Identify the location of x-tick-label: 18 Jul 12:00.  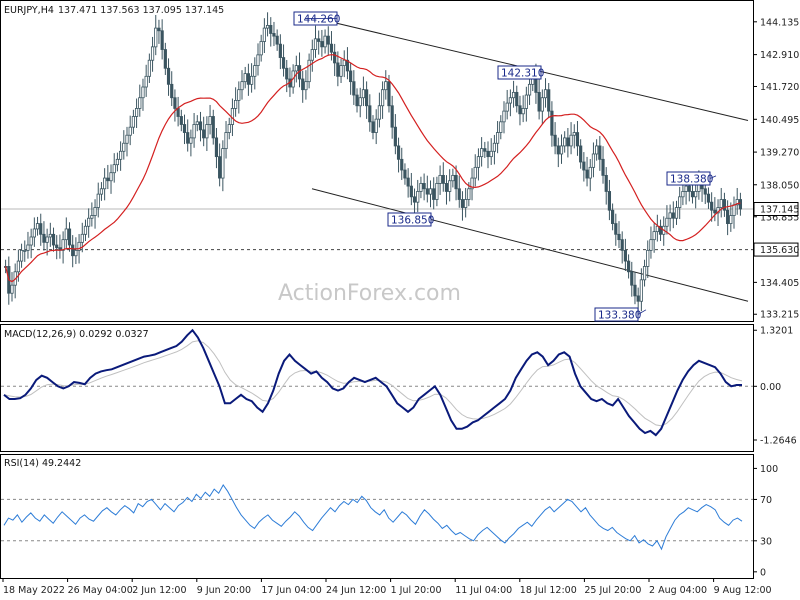
(548, 590).